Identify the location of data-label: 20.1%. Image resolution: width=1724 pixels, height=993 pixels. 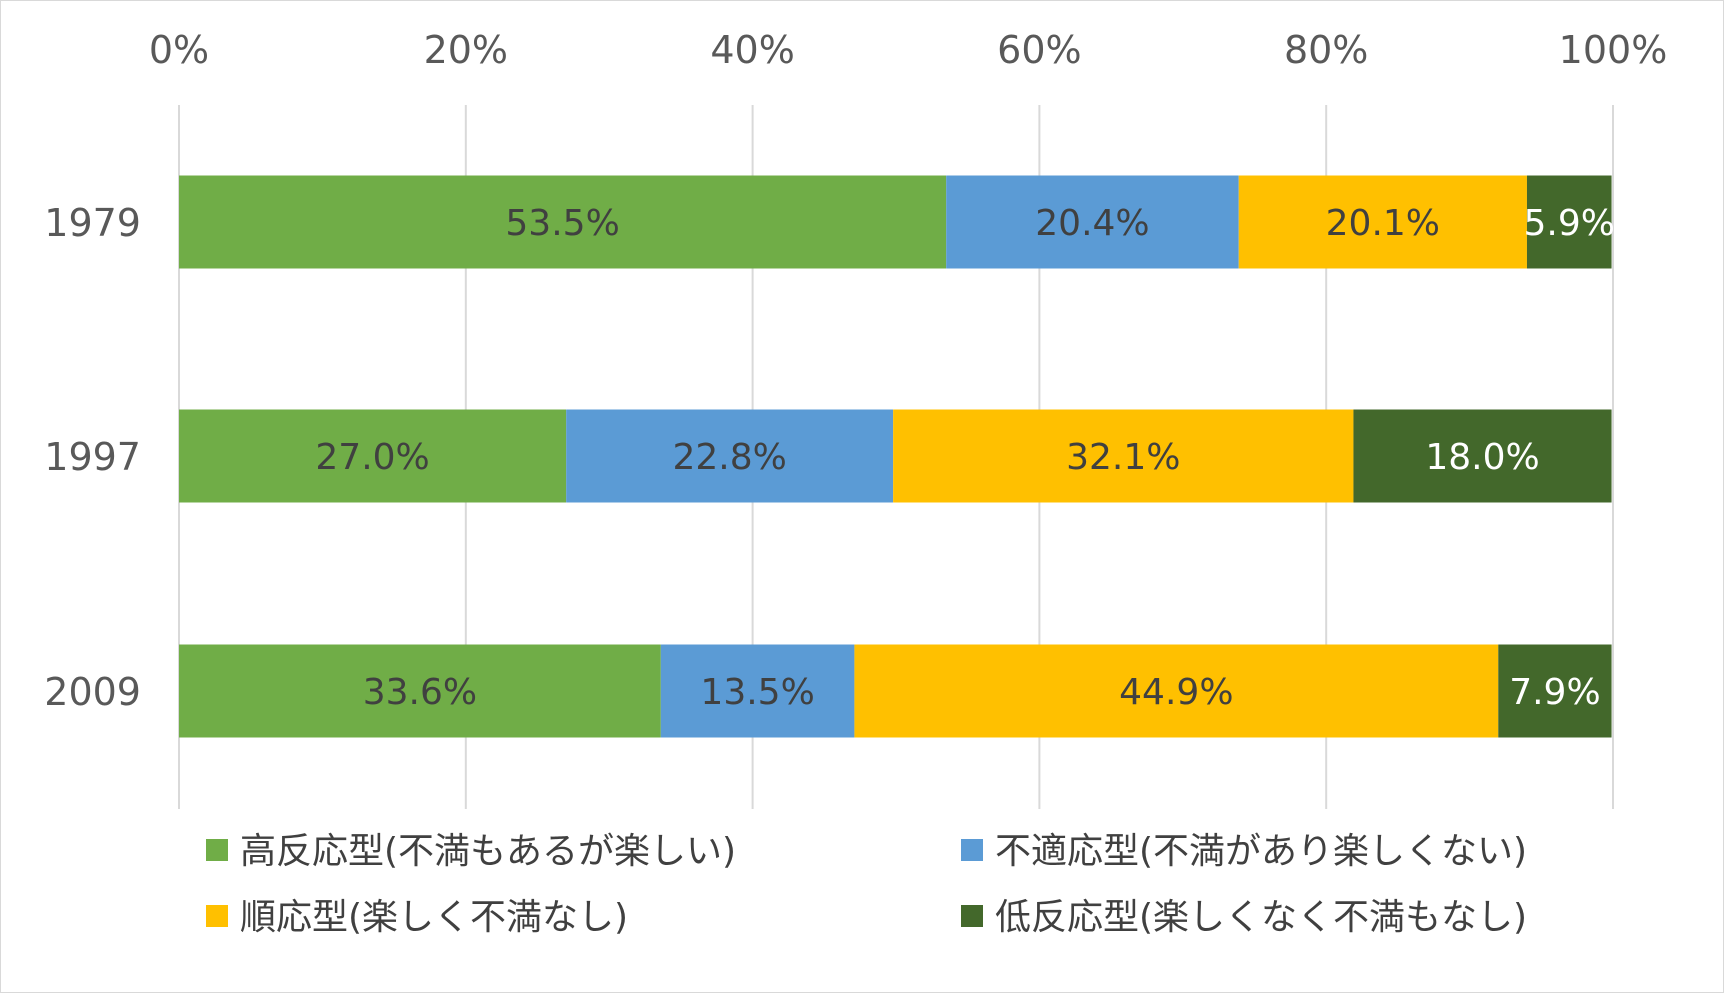
(1383, 223).